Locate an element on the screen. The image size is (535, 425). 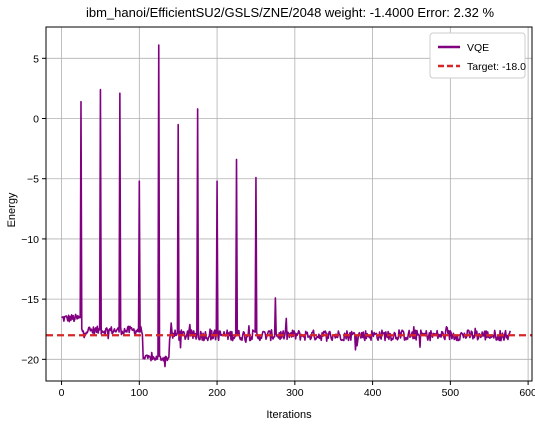
x-tick-label: 400 is located at coordinates (373, 393).